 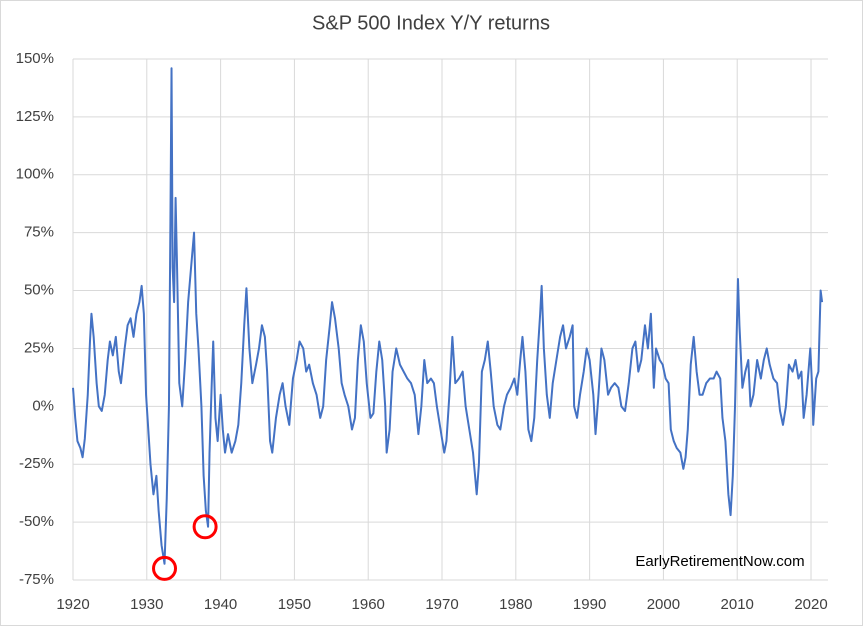 I want to click on x-tick-label: 1950, so click(x=294, y=604).